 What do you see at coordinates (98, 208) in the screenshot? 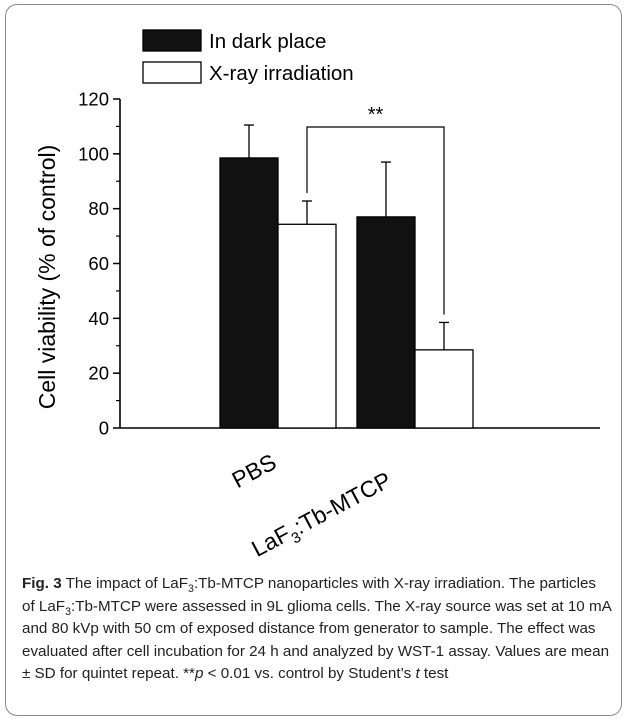
I see `y-tick-label: 80` at bounding box center [98, 208].